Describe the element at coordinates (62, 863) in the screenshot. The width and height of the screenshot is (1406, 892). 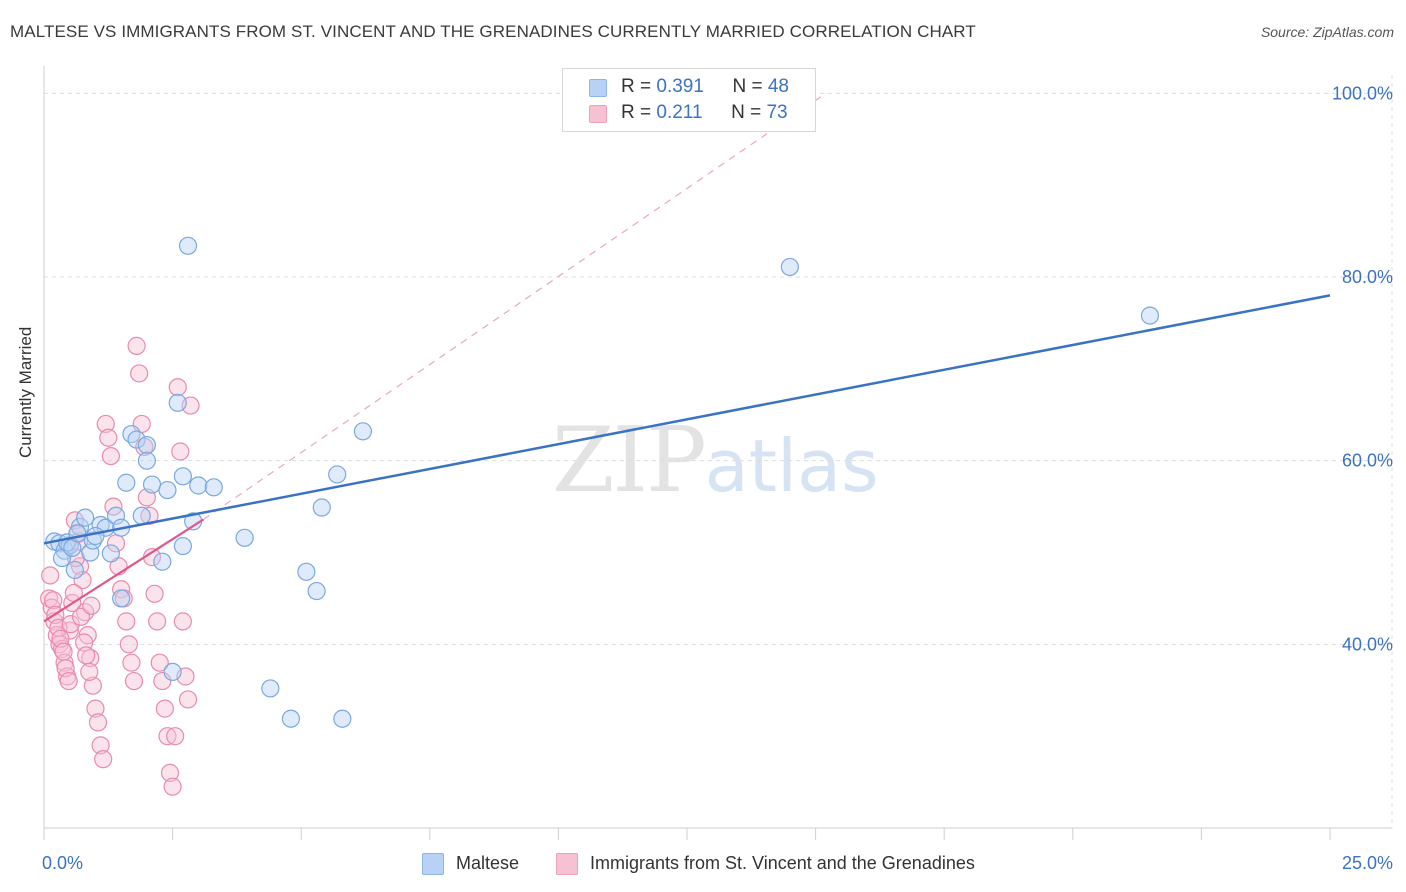
I see `x-tick-label: 0.0%` at that location.